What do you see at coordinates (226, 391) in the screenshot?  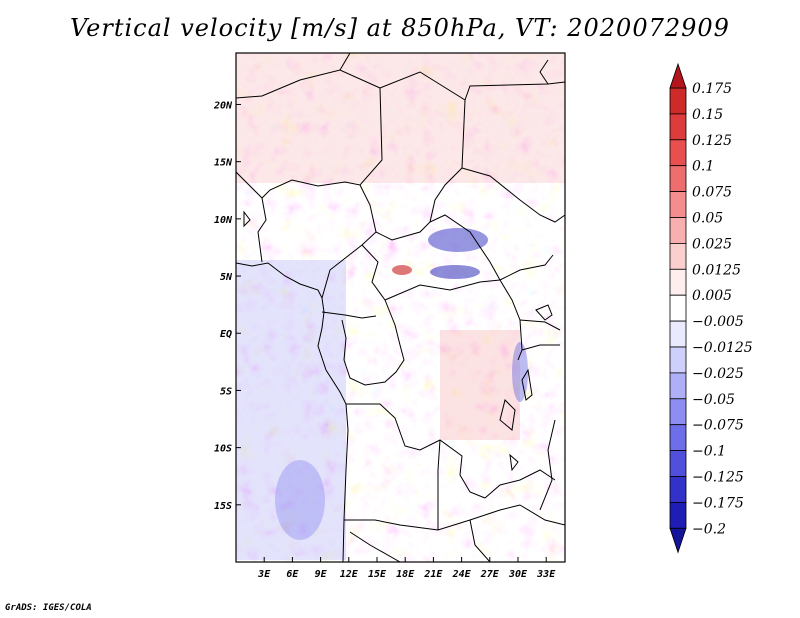 I see `lat-tick-label: 5S` at bounding box center [226, 391].